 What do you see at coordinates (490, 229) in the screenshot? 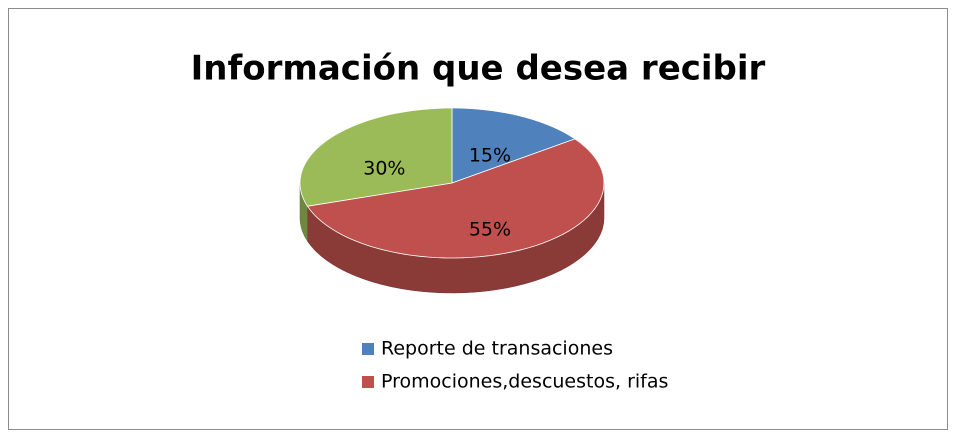
I see `data-label: 55%` at bounding box center [490, 229].